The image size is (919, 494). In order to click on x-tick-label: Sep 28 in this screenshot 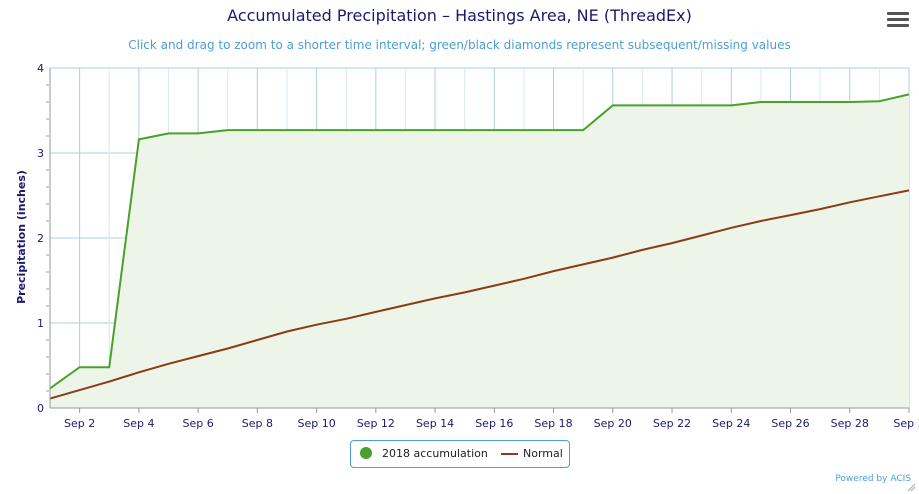, I will do `click(850, 423)`.